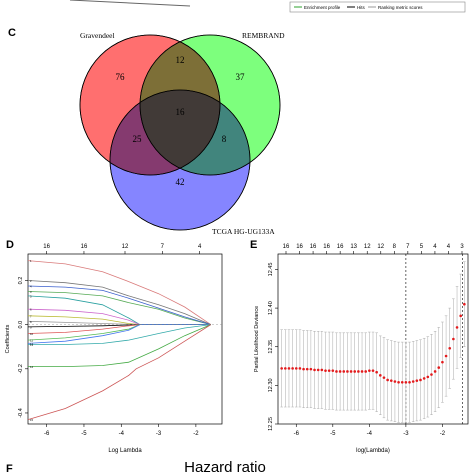 Image resolution: width=474 pixels, height=474 pixels. Describe the element at coordinates (253, 245) in the screenshot. I see `panel-e-letter: E` at that location.